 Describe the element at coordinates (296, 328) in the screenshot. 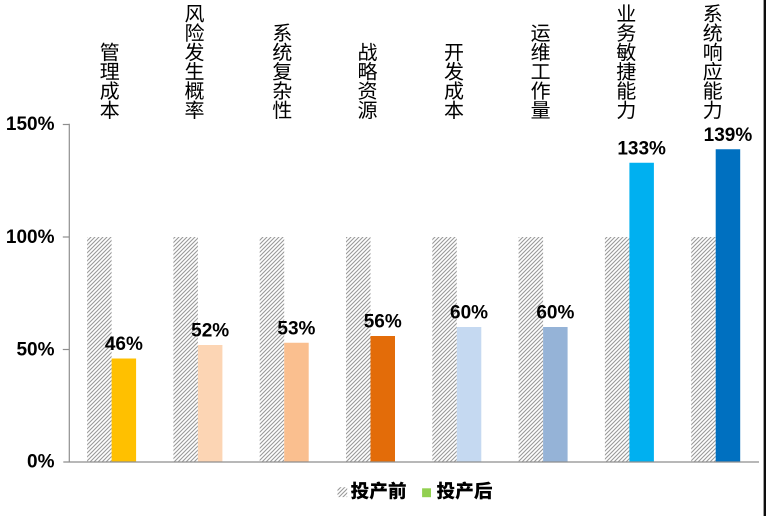

I see `svg-text: 53%` at that location.